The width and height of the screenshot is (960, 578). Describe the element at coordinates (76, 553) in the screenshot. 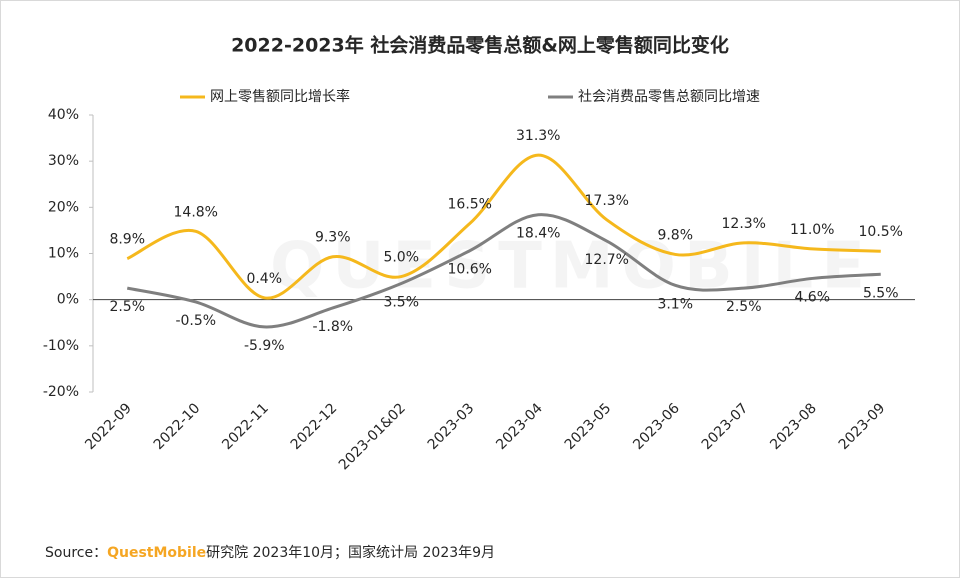

I see `source-prefix: Source：` at that location.